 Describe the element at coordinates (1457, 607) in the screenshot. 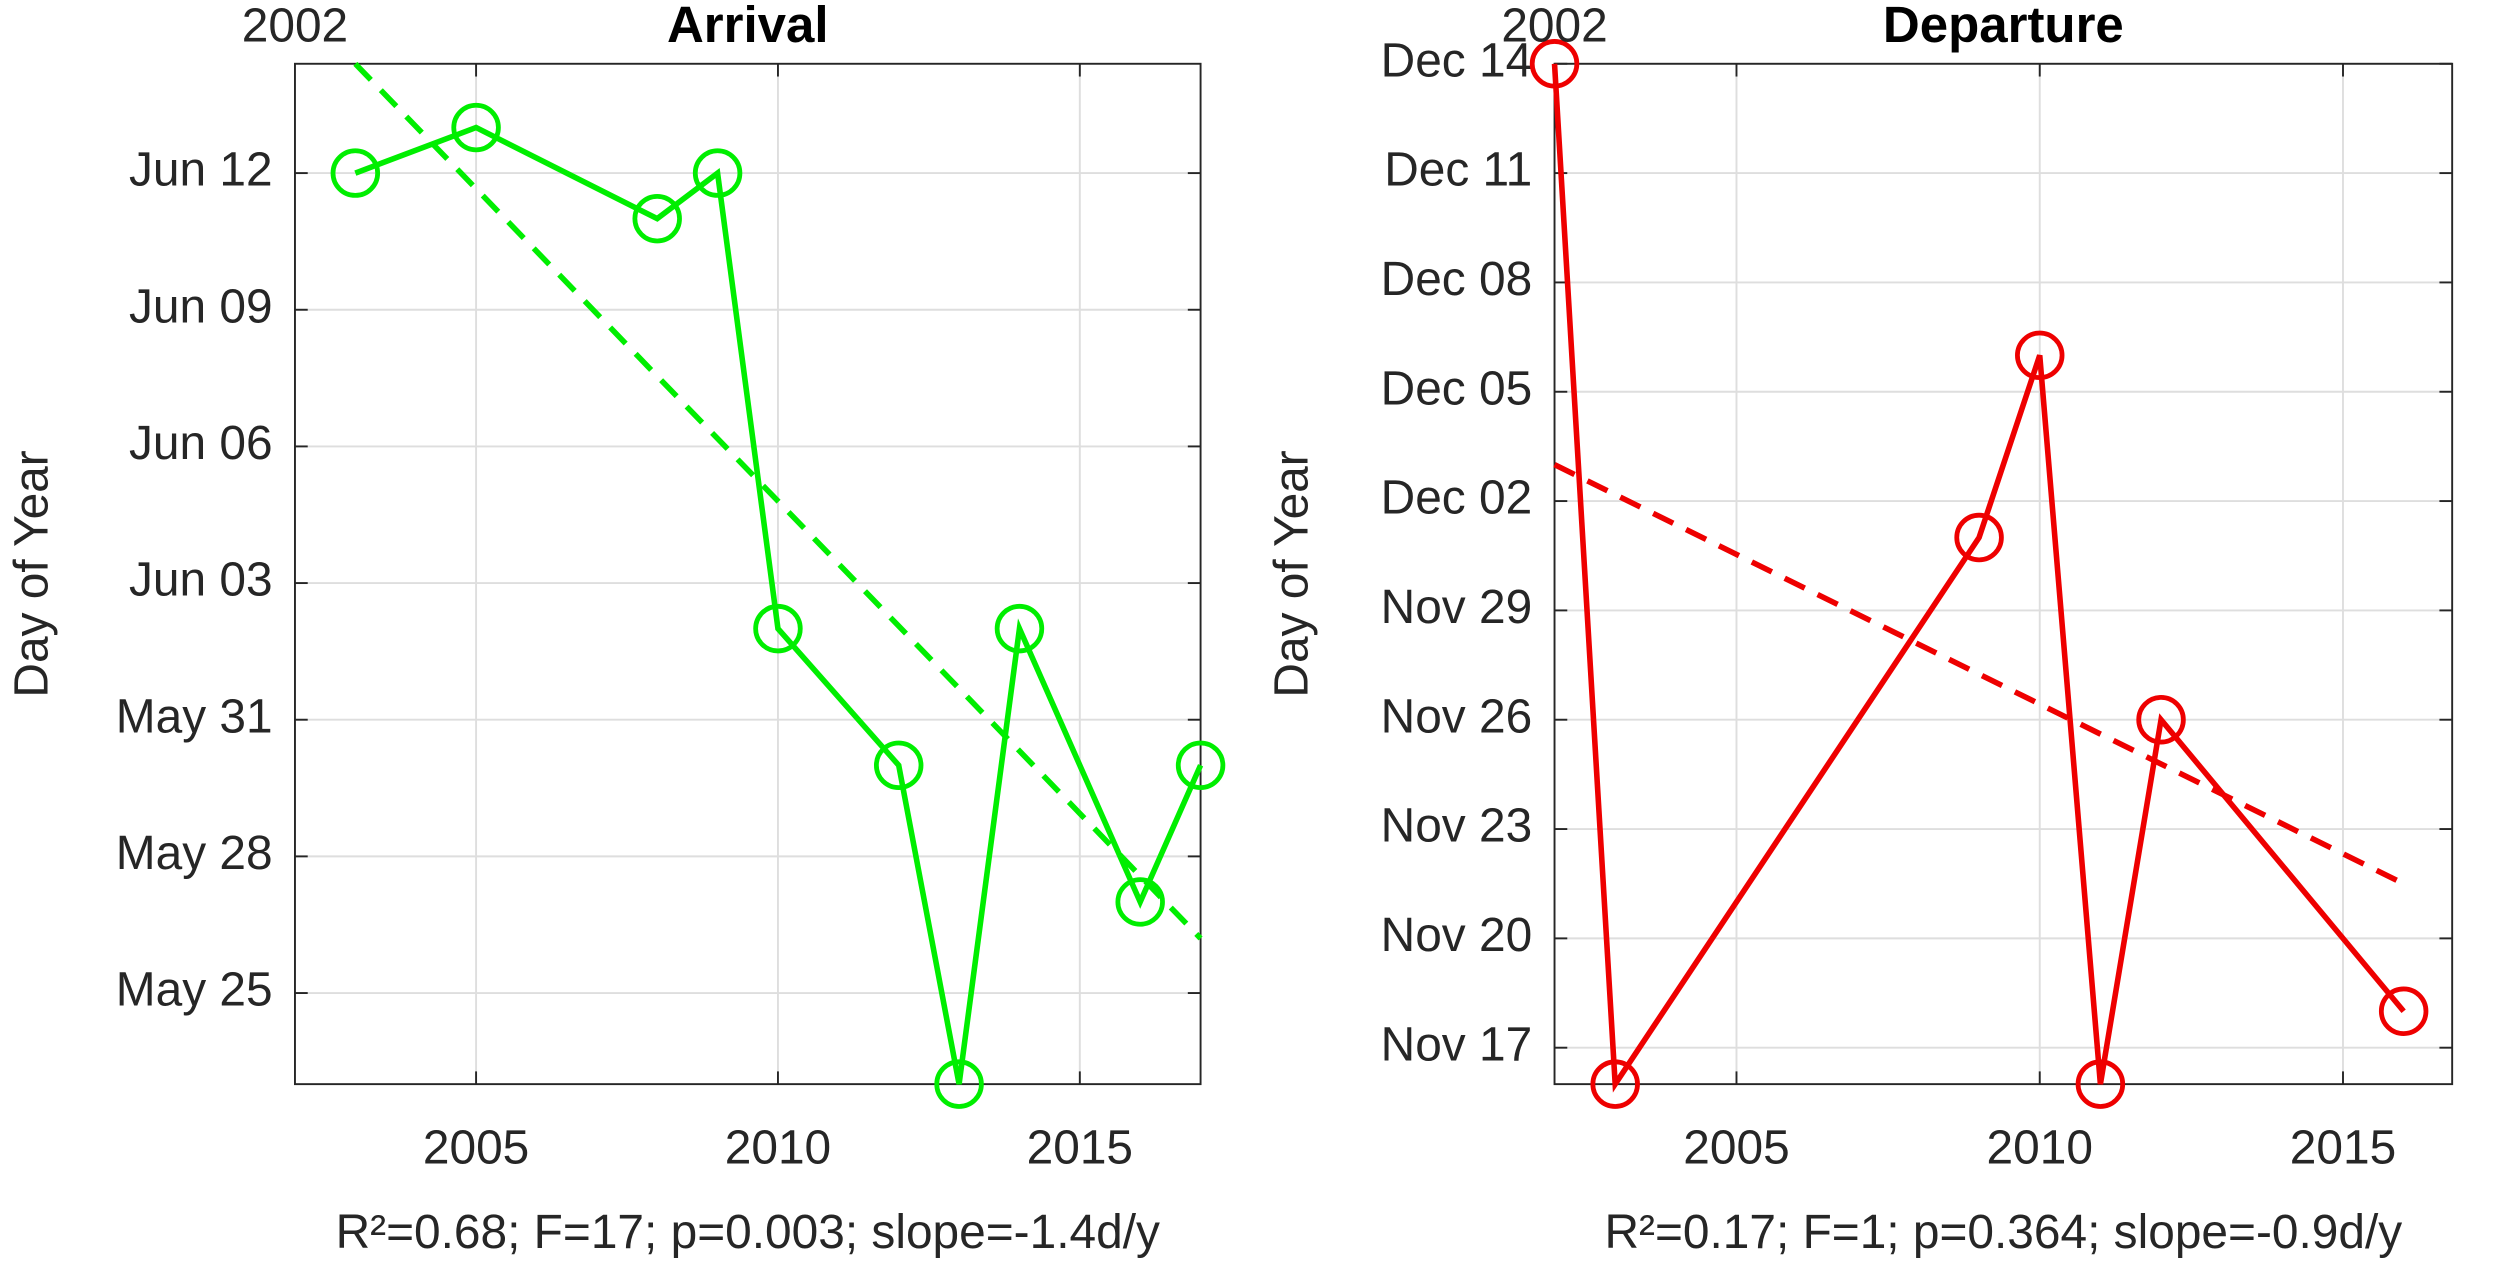

I see `y-tick-label: Nov 29` at that location.